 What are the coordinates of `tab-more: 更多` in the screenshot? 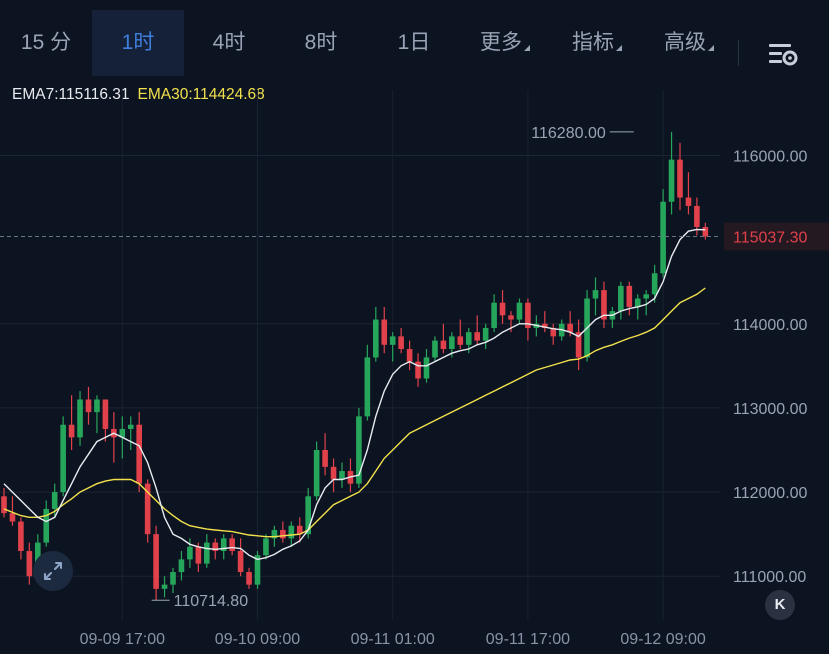 It's located at (505, 43).